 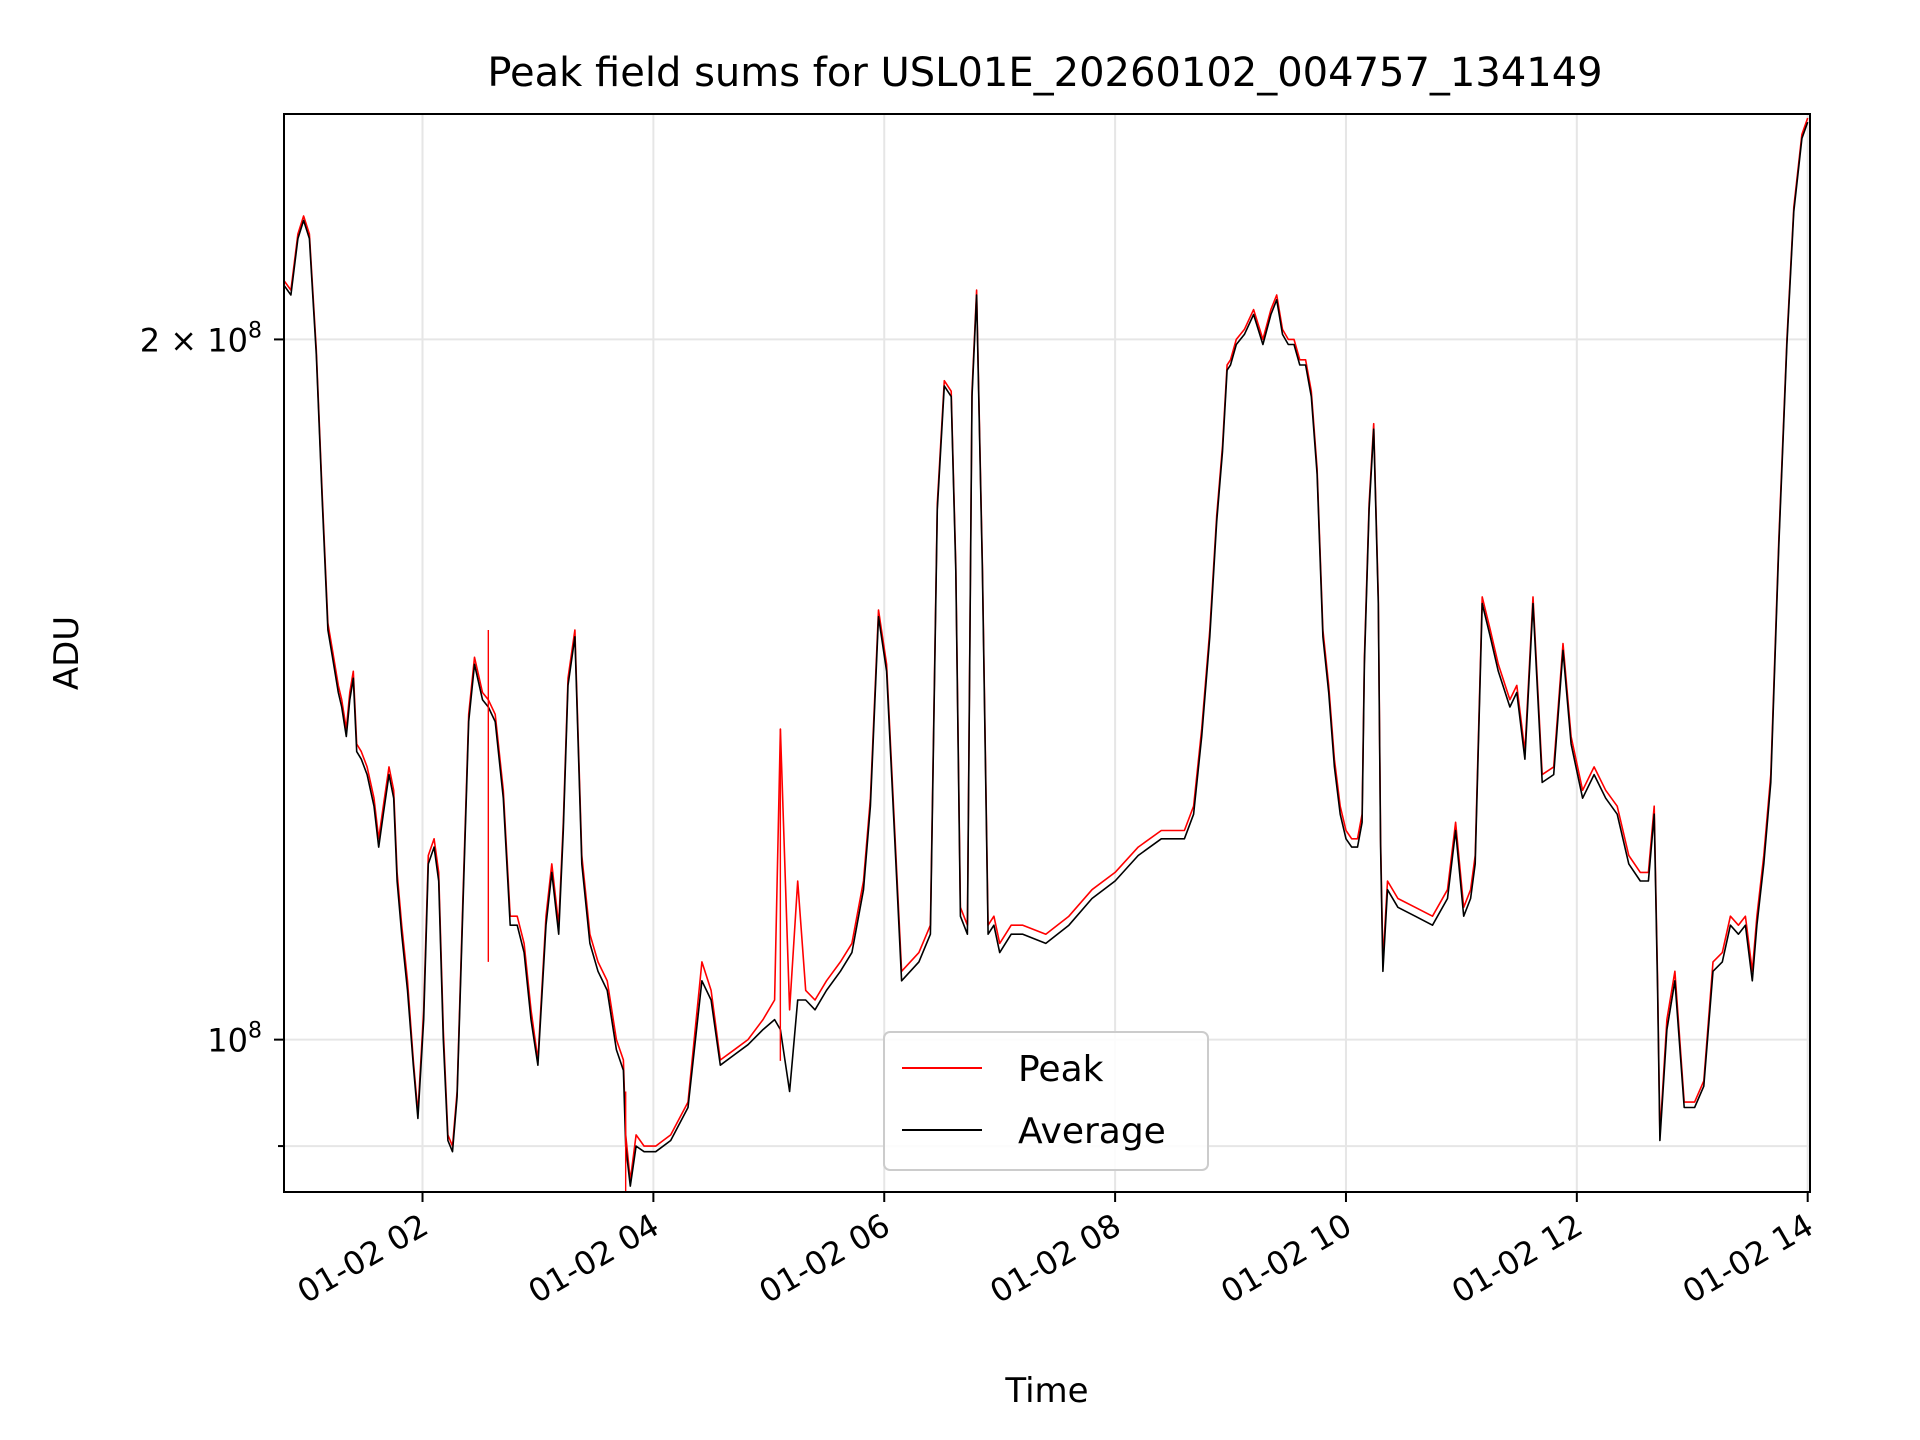 I want to click on y-axis-label: ADU, so click(x=67, y=653).